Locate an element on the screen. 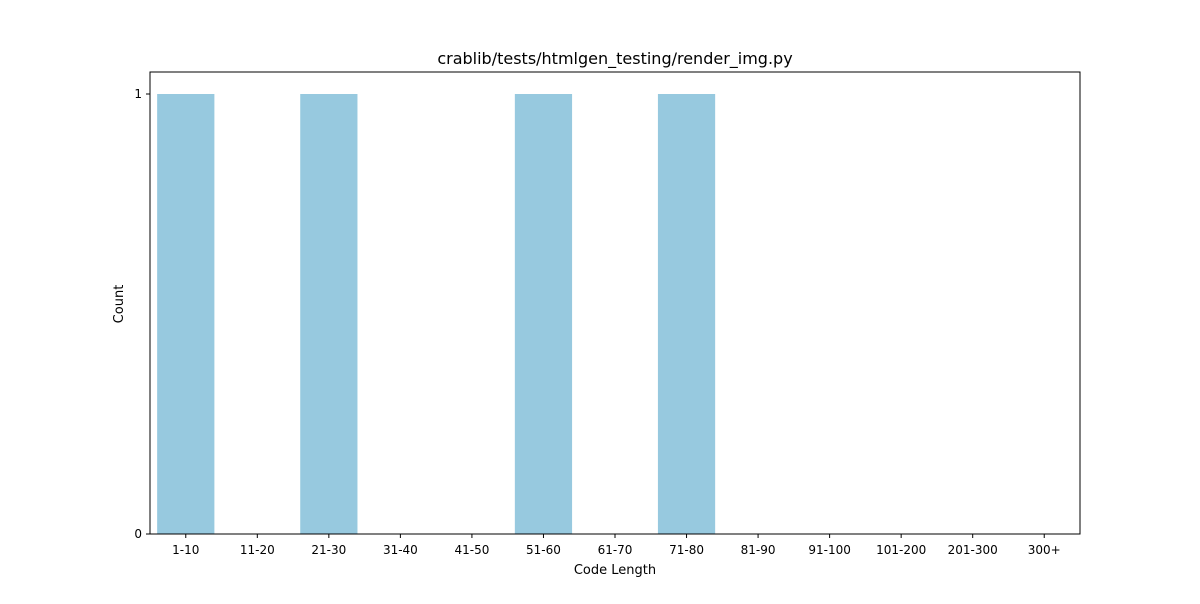 The width and height of the screenshot is (1200, 604). x-tick-label: 71-80 is located at coordinates (686, 550).